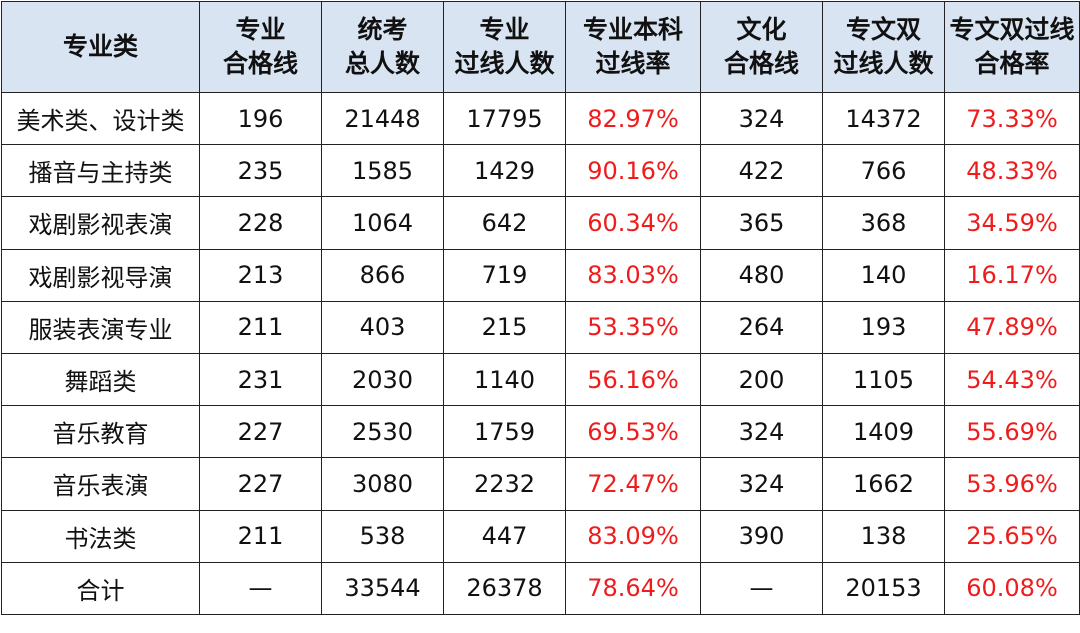 This screenshot has width=1080, height=633. Describe the element at coordinates (260, 47) in the screenshot. I see `header-major-pass-line: 专业 合格线` at that location.